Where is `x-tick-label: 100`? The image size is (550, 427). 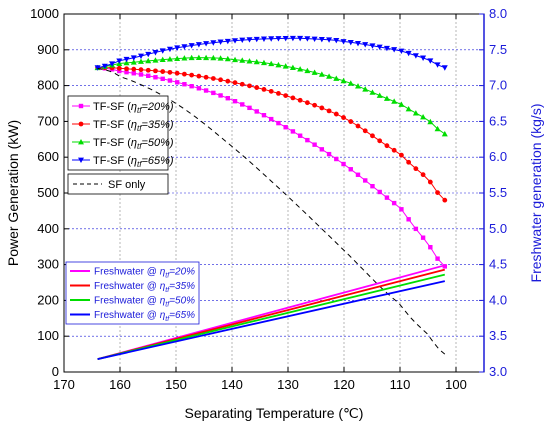 x-tick-label: 100 is located at coordinates (456, 384).